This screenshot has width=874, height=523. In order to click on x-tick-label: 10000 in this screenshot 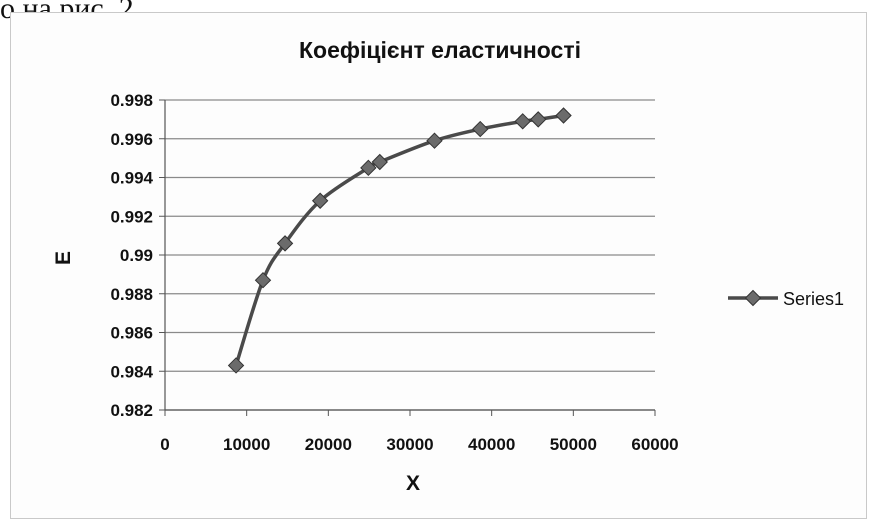, I will do `click(246, 444)`.